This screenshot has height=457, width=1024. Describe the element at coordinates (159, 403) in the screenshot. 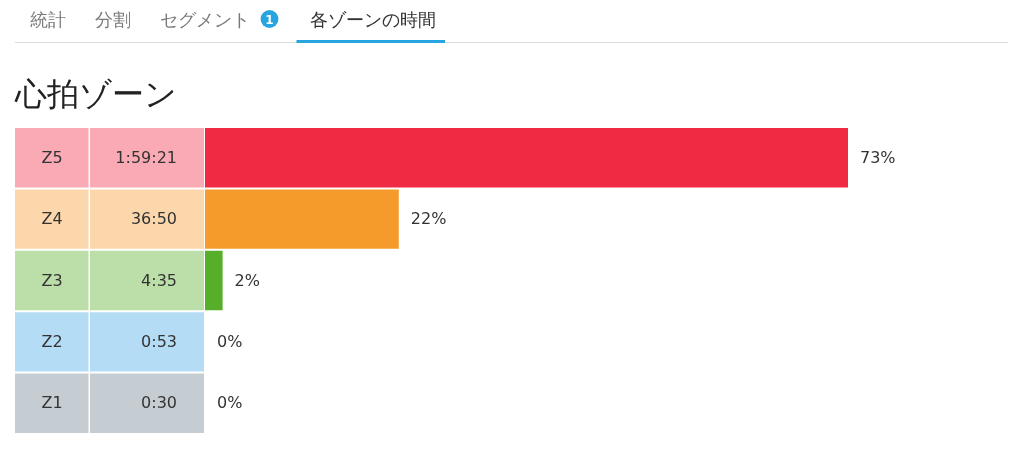

I see `text: 0:30` at that location.